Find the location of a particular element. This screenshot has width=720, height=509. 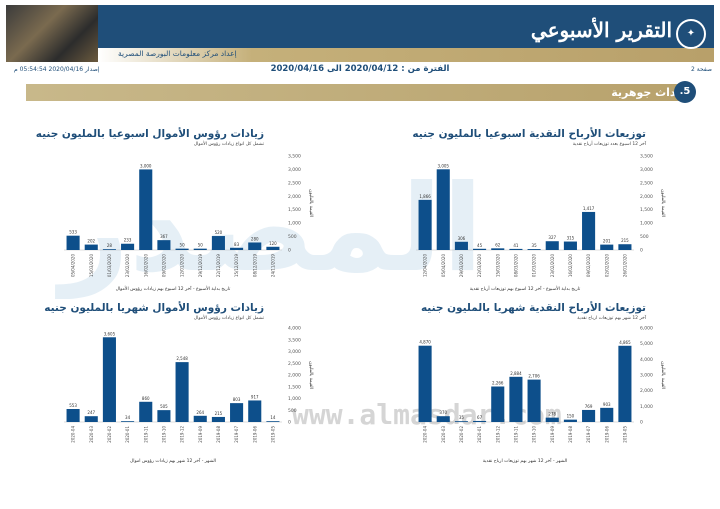

x-tick-label: 2020-04 is located at coordinates (73, 434).